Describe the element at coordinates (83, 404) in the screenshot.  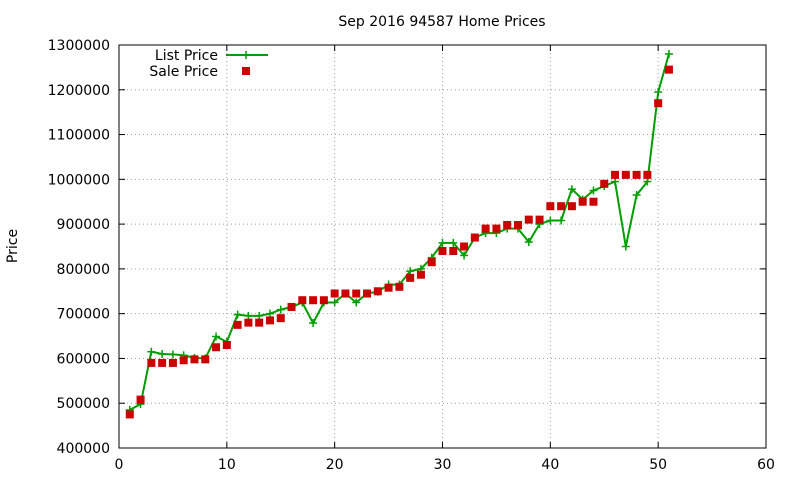
I see `y-tick-label: 500000` at that location.